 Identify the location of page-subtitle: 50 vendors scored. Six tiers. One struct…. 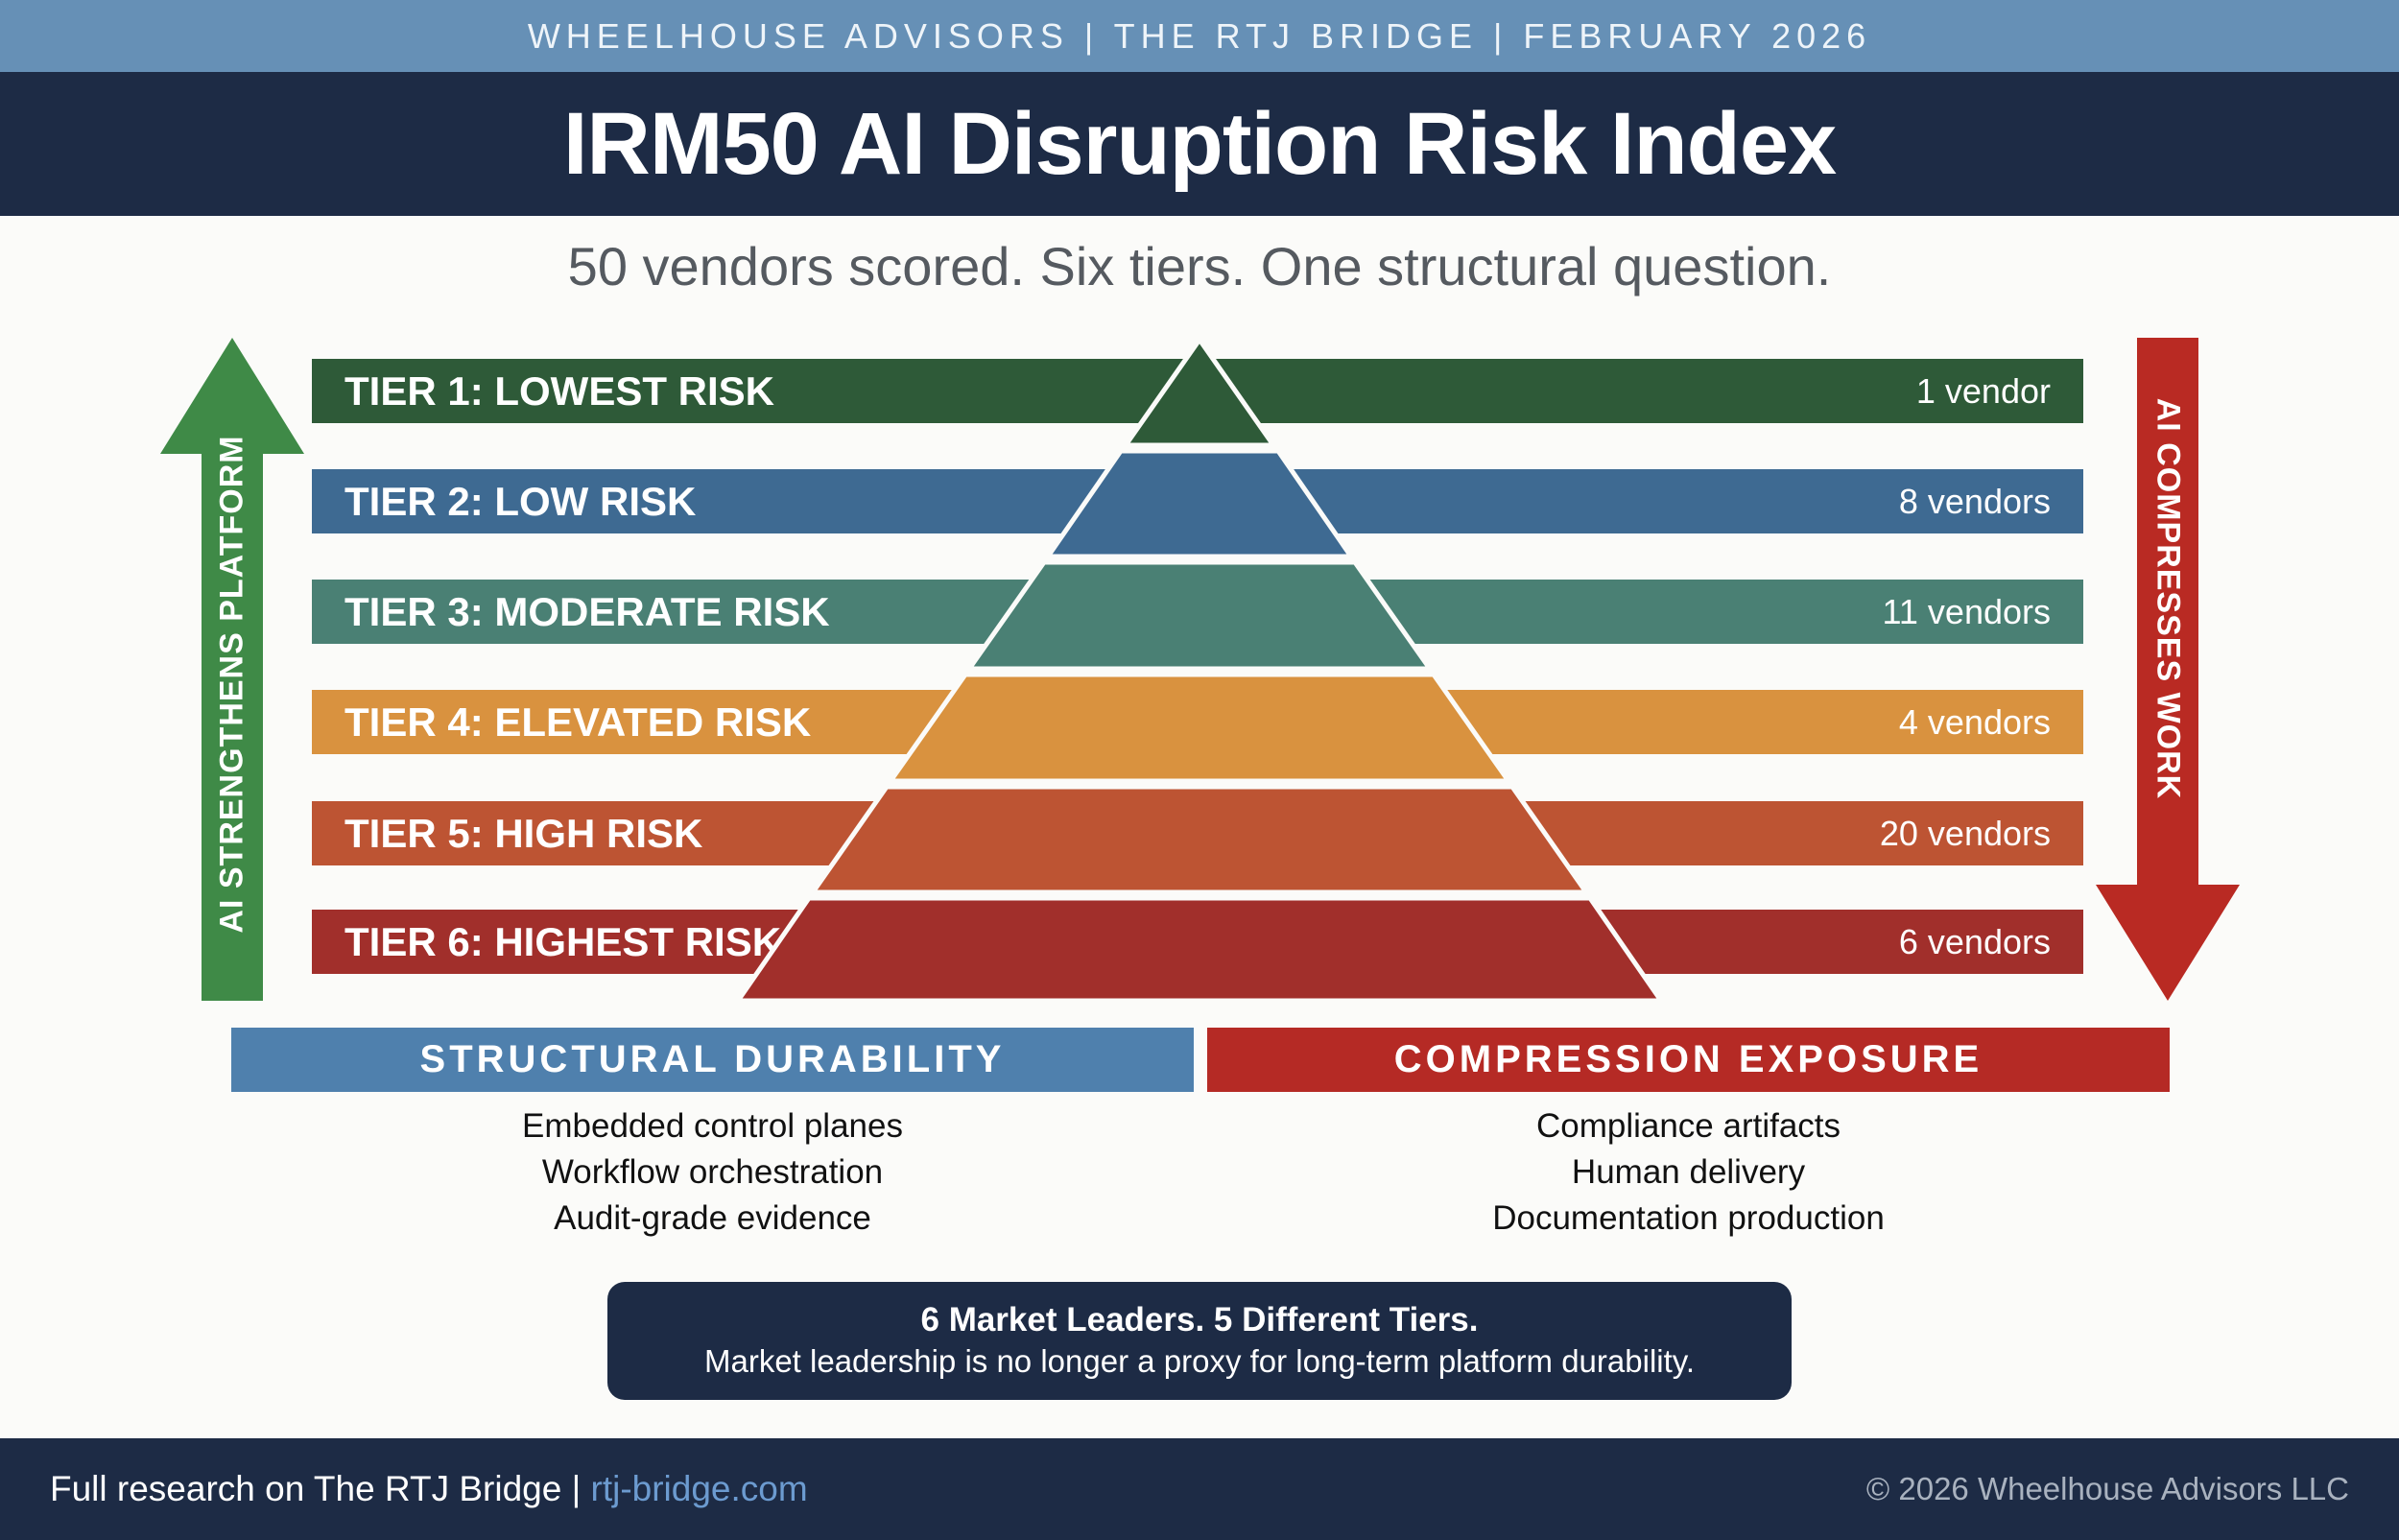
(1199, 266).